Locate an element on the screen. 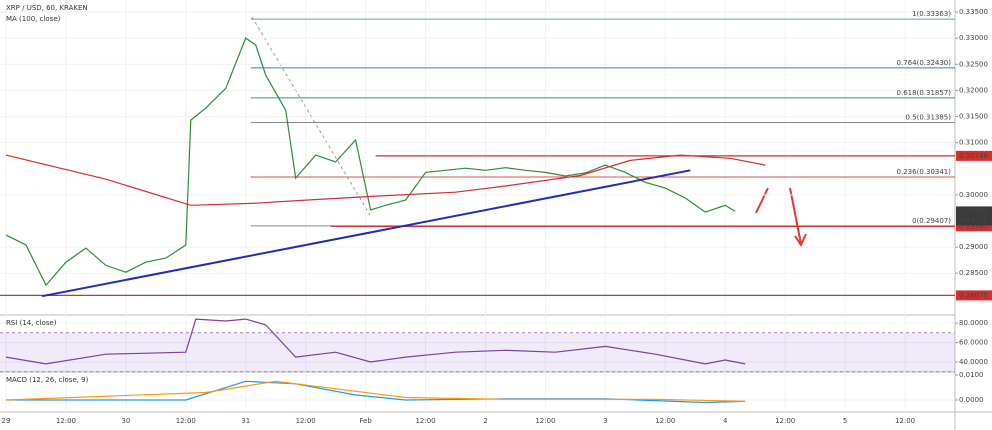 This screenshot has width=992, height=430. x-tick-label: 29 is located at coordinates (6, 421).